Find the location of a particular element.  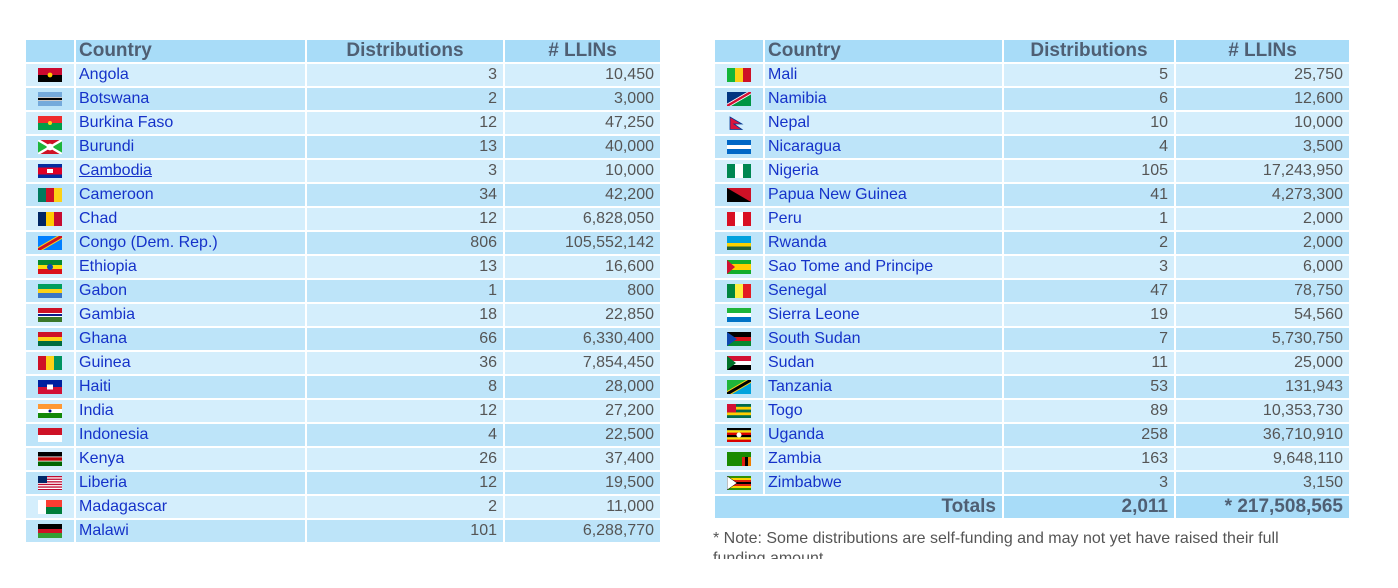

country-link: Liberia is located at coordinates (103, 482).